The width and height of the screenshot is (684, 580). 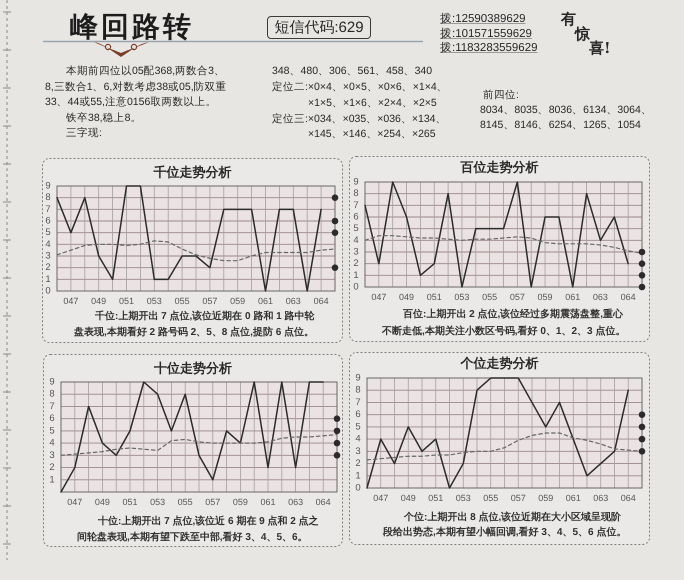 I want to click on text: 前四位:, so click(x=501, y=95).